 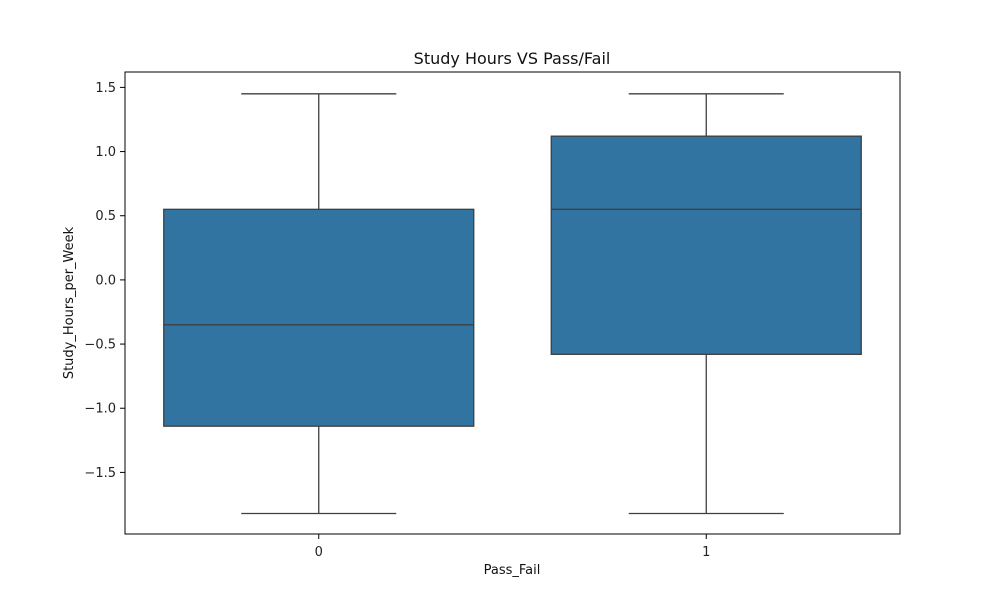 What do you see at coordinates (100, 345) in the screenshot?
I see `y-tick-label: −0.5` at bounding box center [100, 345].